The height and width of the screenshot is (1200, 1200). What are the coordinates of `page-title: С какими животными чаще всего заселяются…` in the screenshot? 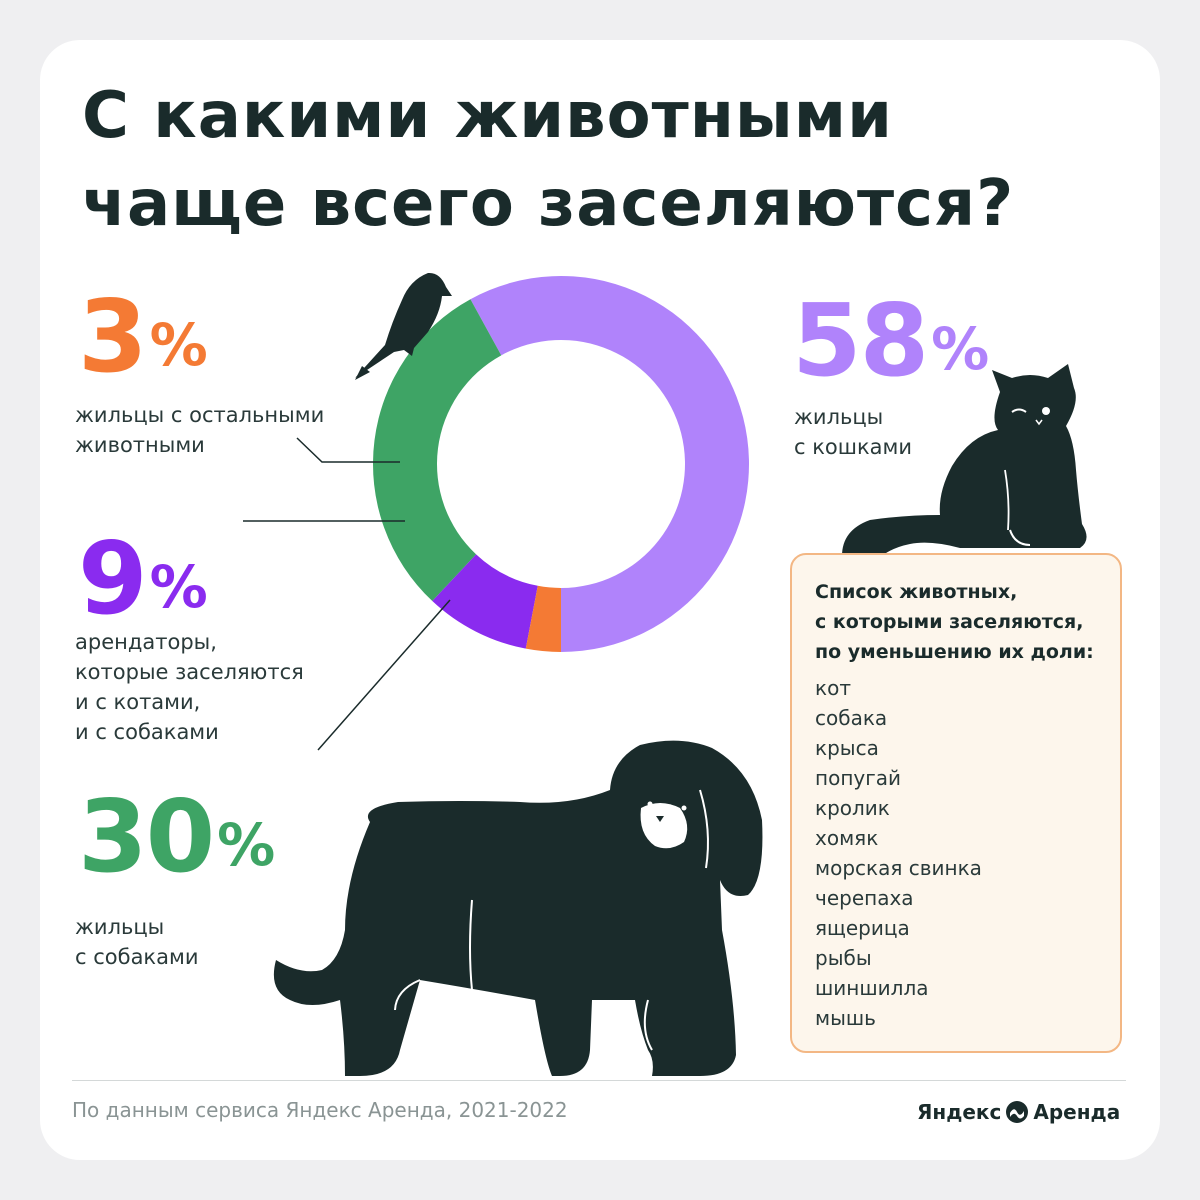 It's located at (548, 160).